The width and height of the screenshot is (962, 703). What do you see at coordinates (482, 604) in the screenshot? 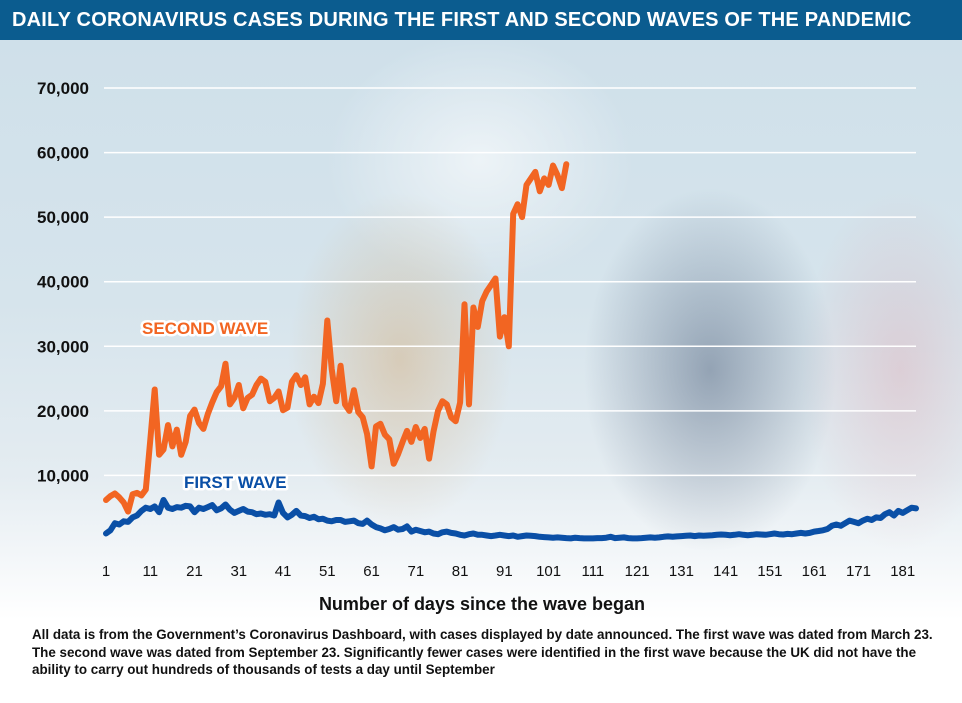
I see `x-axis-label: Number of days since the wave began` at bounding box center [482, 604].